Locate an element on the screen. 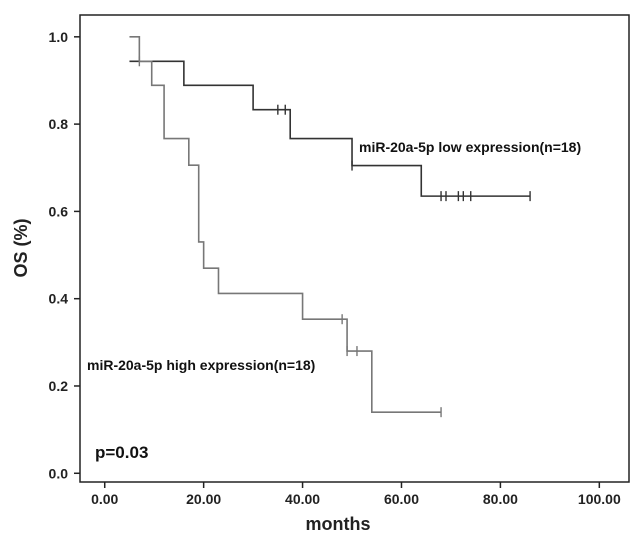  ann-low-expression: miR-20a-5p low expression(n=18) is located at coordinates (470, 147).